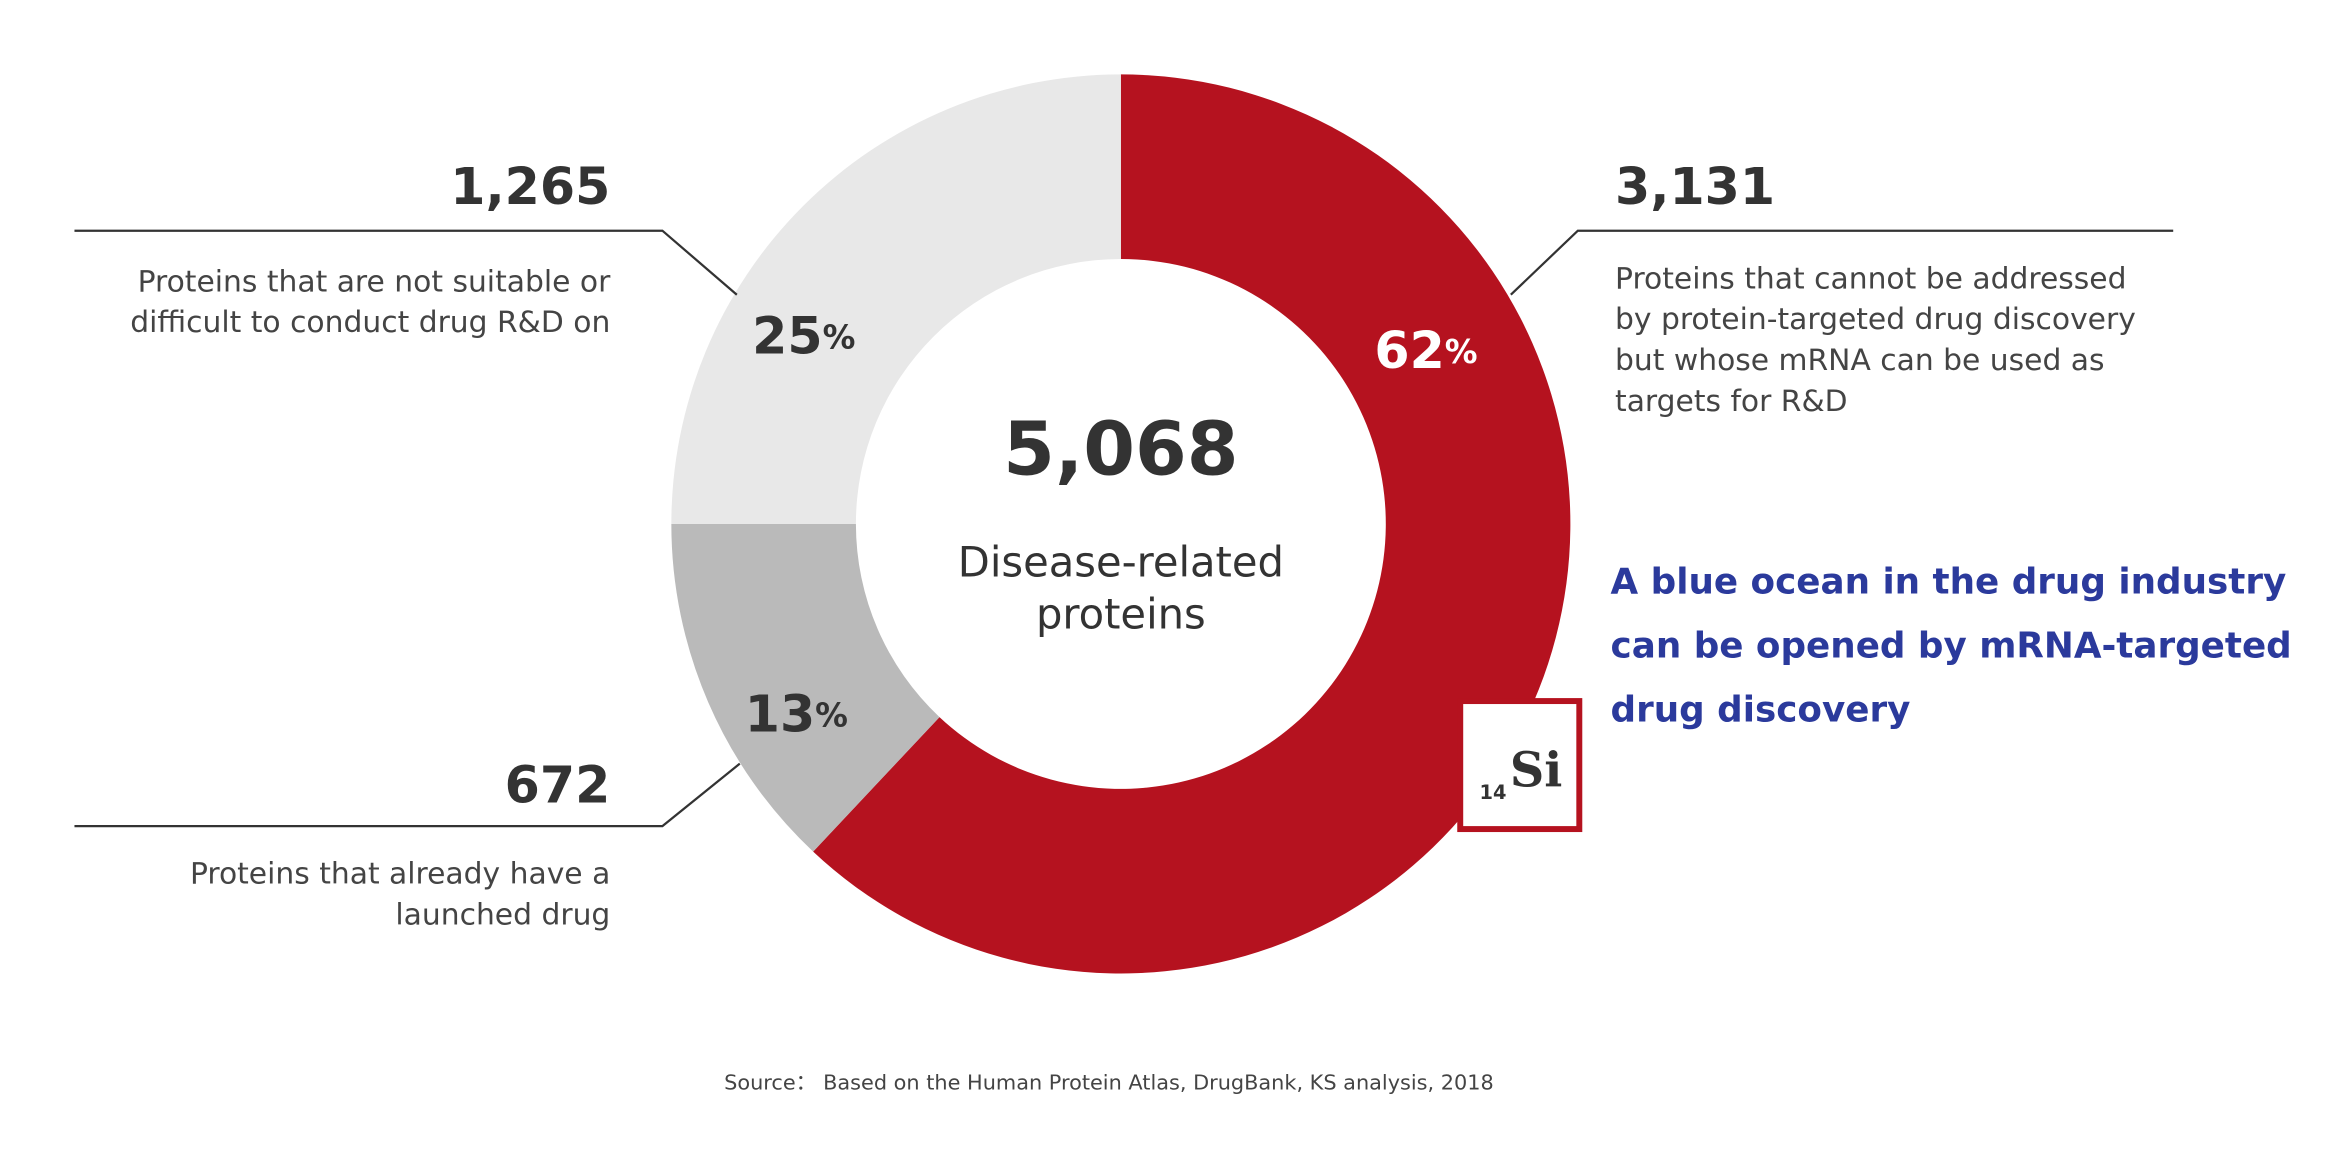 Image resolution: width=2334 pixels, height=1168 pixels. What do you see at coordinates (1425, 350) in the screenshot?
I see `value-label: 62%` at bounding box center [1425, 350].